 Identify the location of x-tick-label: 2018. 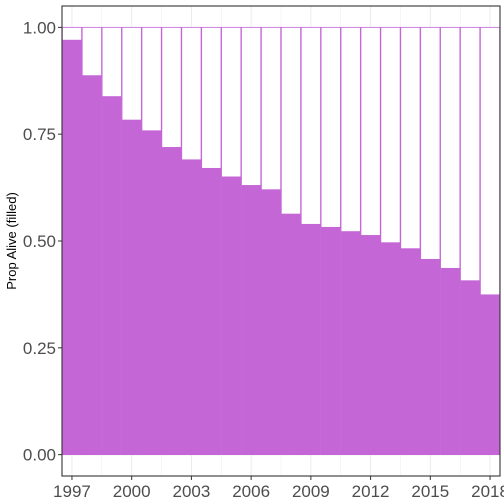
(487, 491).